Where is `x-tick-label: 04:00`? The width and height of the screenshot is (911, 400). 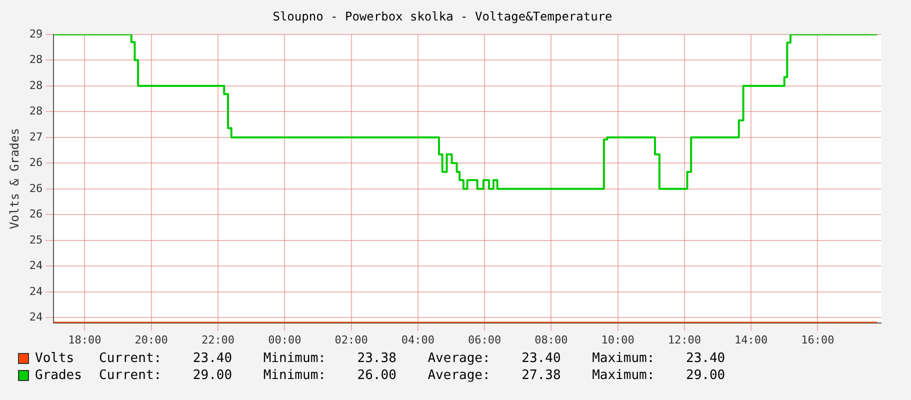
x-tick-label: 04:00 is located at coordinates (417, 339).